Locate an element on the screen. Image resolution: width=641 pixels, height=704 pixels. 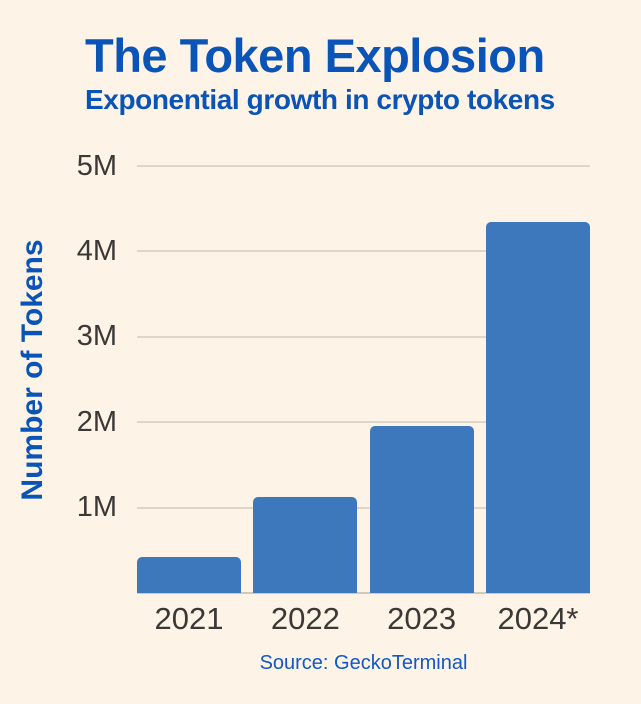
y-axis-title: Number of Tokens is located at coordinates (32, 370).